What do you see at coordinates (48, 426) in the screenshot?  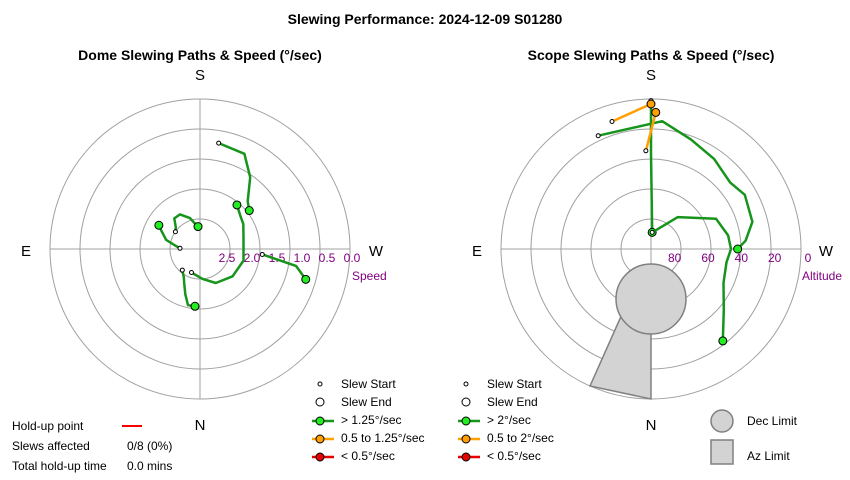 I see `holdup-point-label: Hold-up point` at bounding box center [48, 426].